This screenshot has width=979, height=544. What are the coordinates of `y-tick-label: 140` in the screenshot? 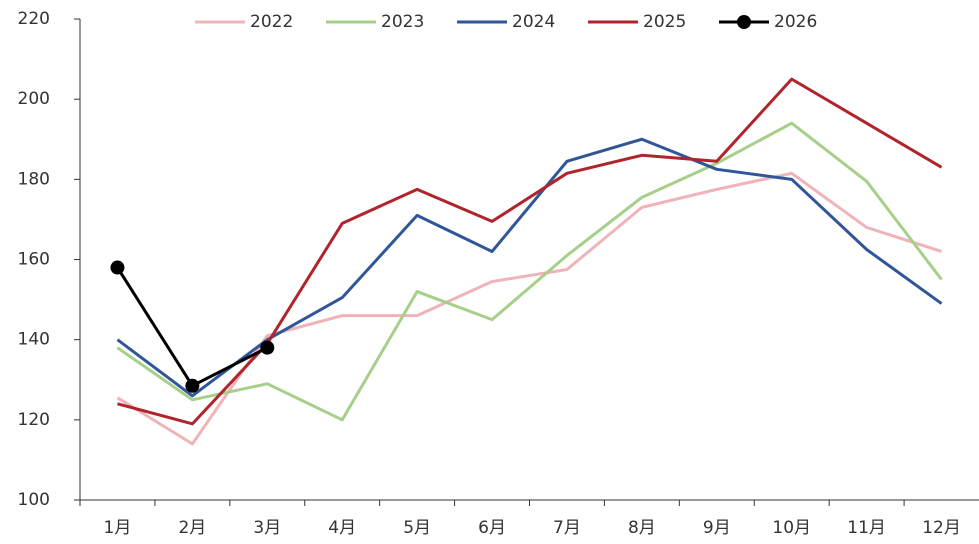 It's located at (34, 340).